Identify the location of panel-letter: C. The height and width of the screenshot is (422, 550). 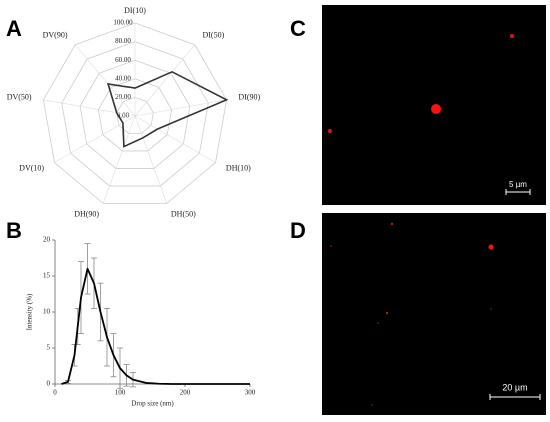
(298, 28).